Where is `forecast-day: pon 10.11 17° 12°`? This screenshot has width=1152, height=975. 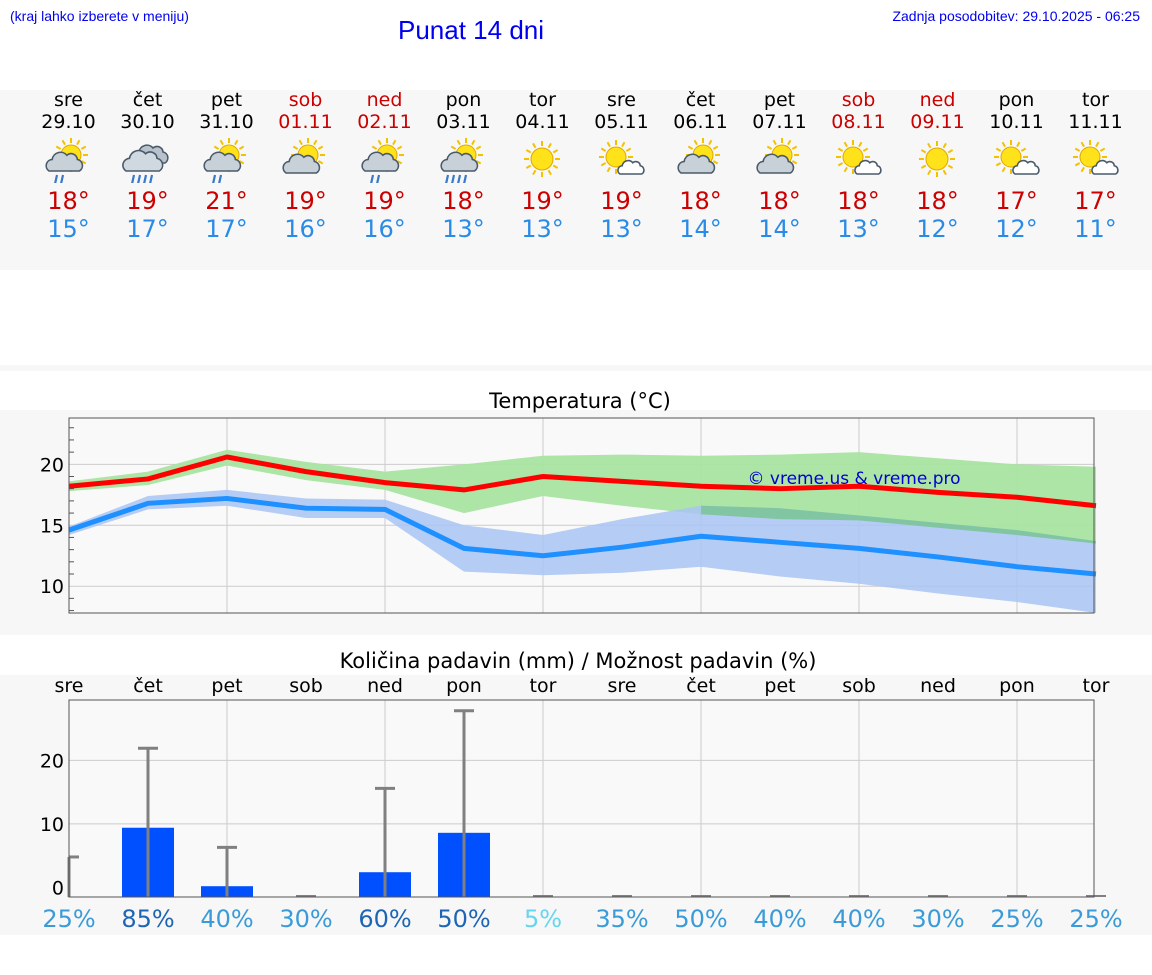
forecast-day: pon 10.11 17° 12° is located at coordinates (1016, 166).